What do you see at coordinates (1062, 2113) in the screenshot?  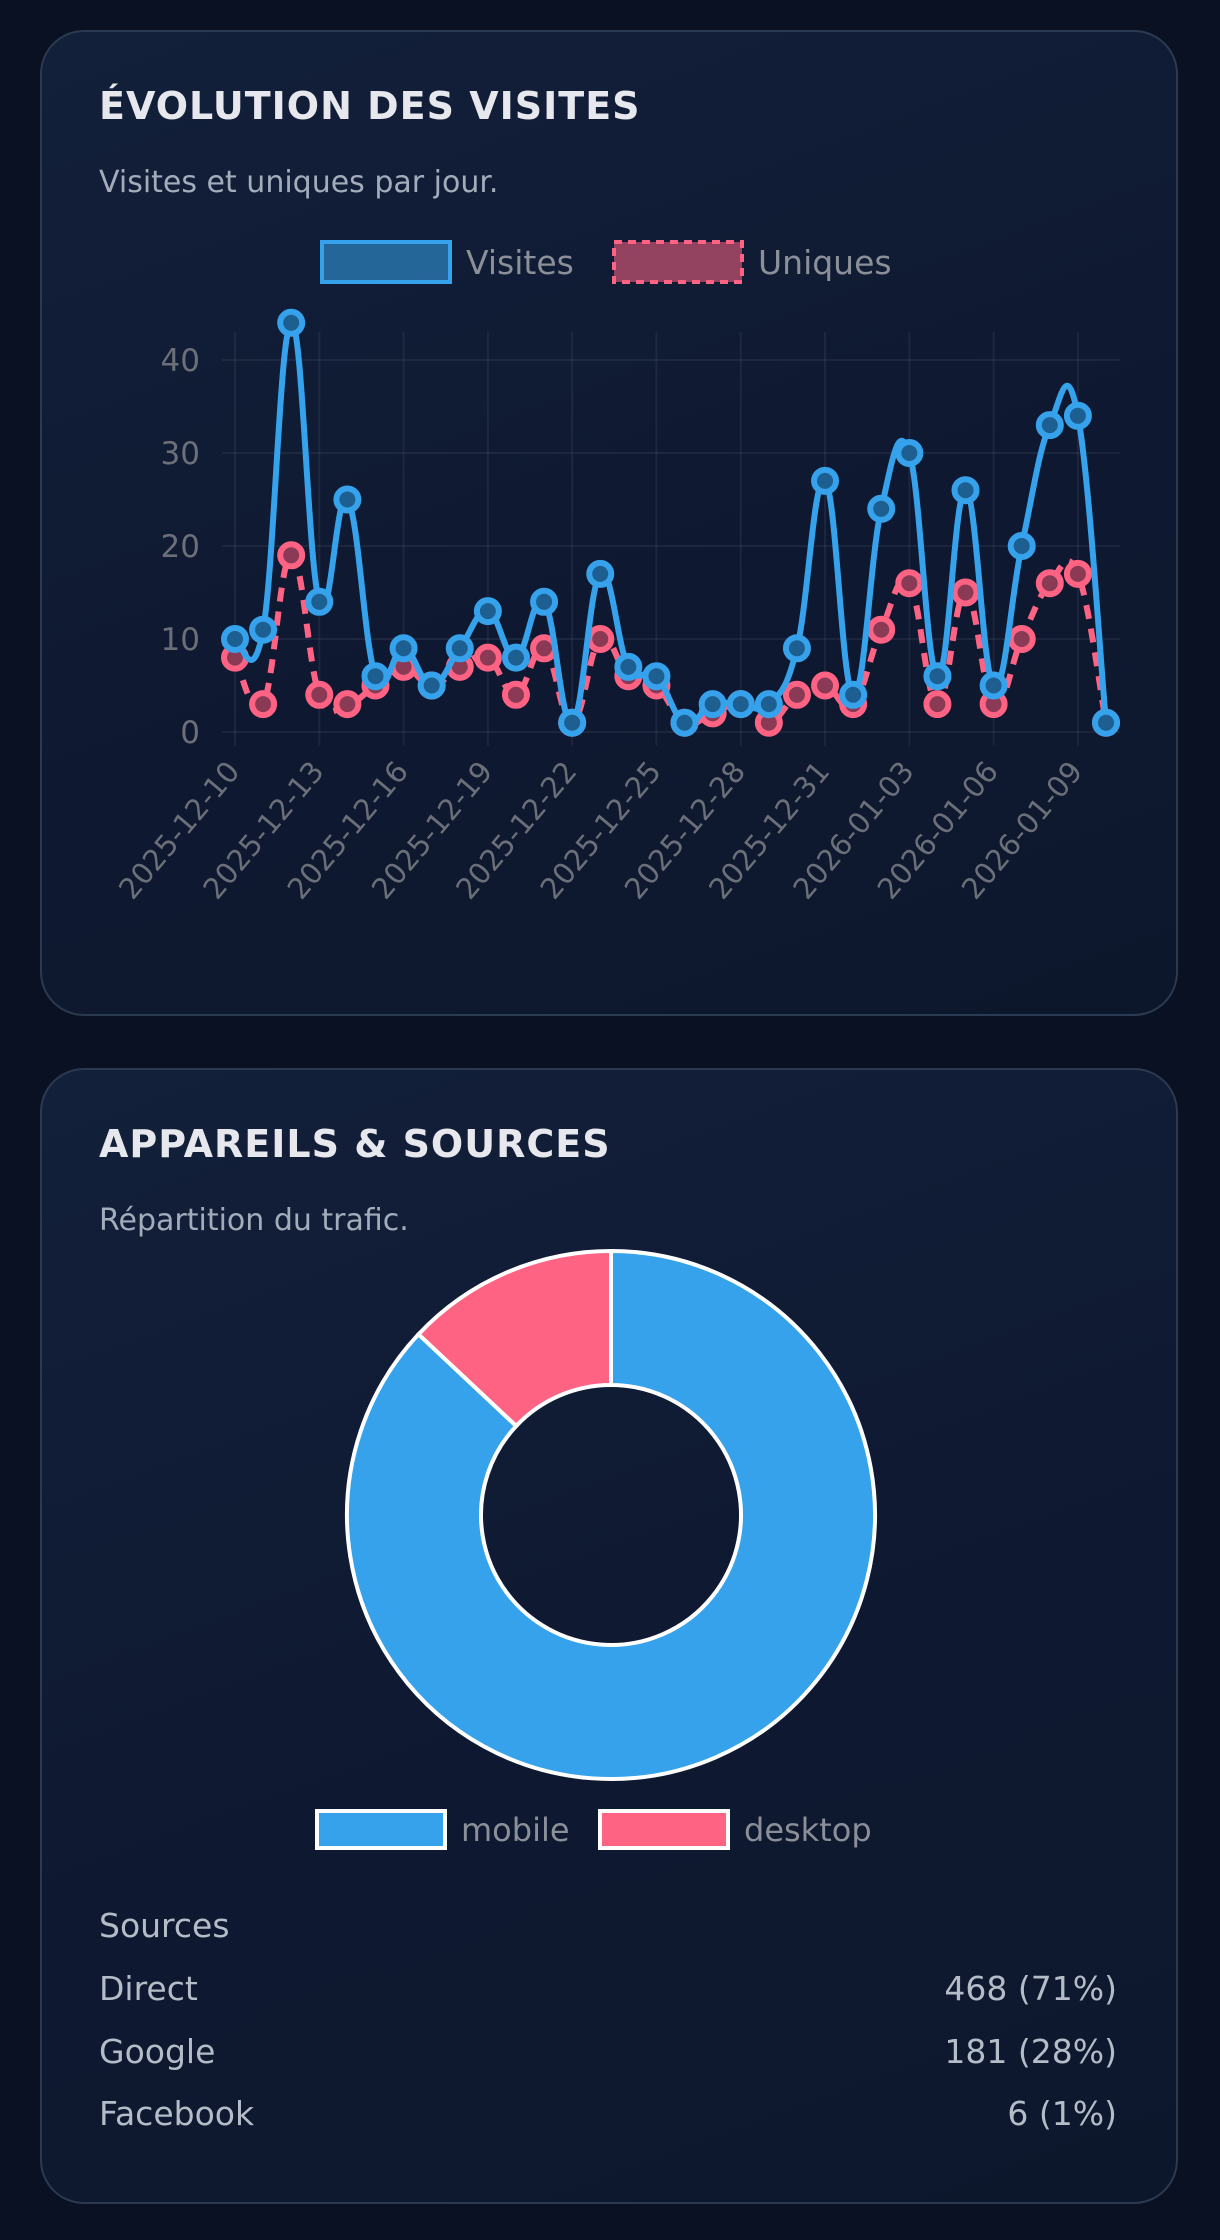 I see `source-value: 6 (1%)` at bounding box center [1062, 2113].